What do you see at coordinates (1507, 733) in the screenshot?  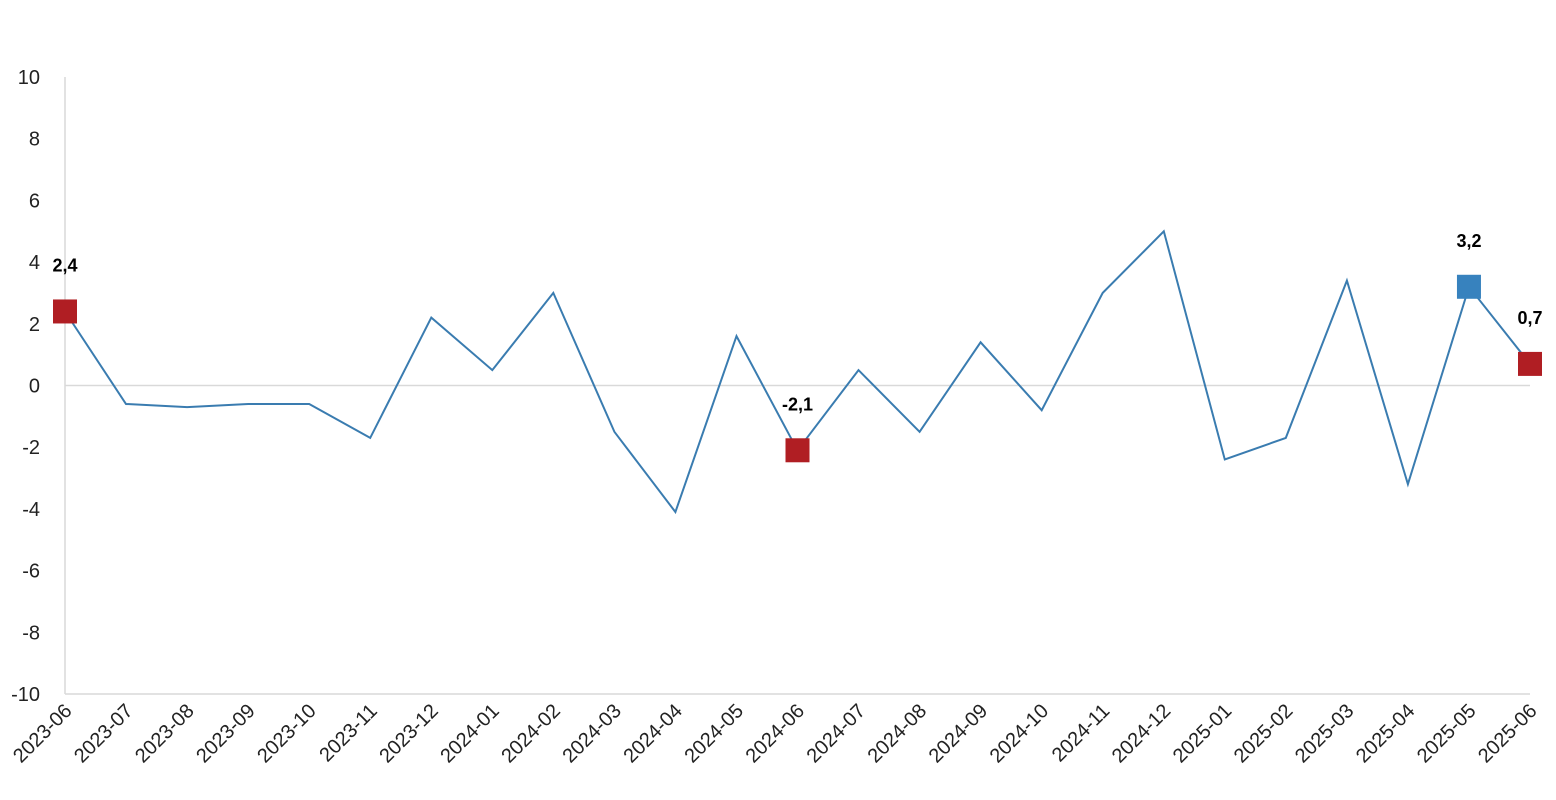 I see `x-tick-label: 2025-06` at bounding box center [1507, 733].